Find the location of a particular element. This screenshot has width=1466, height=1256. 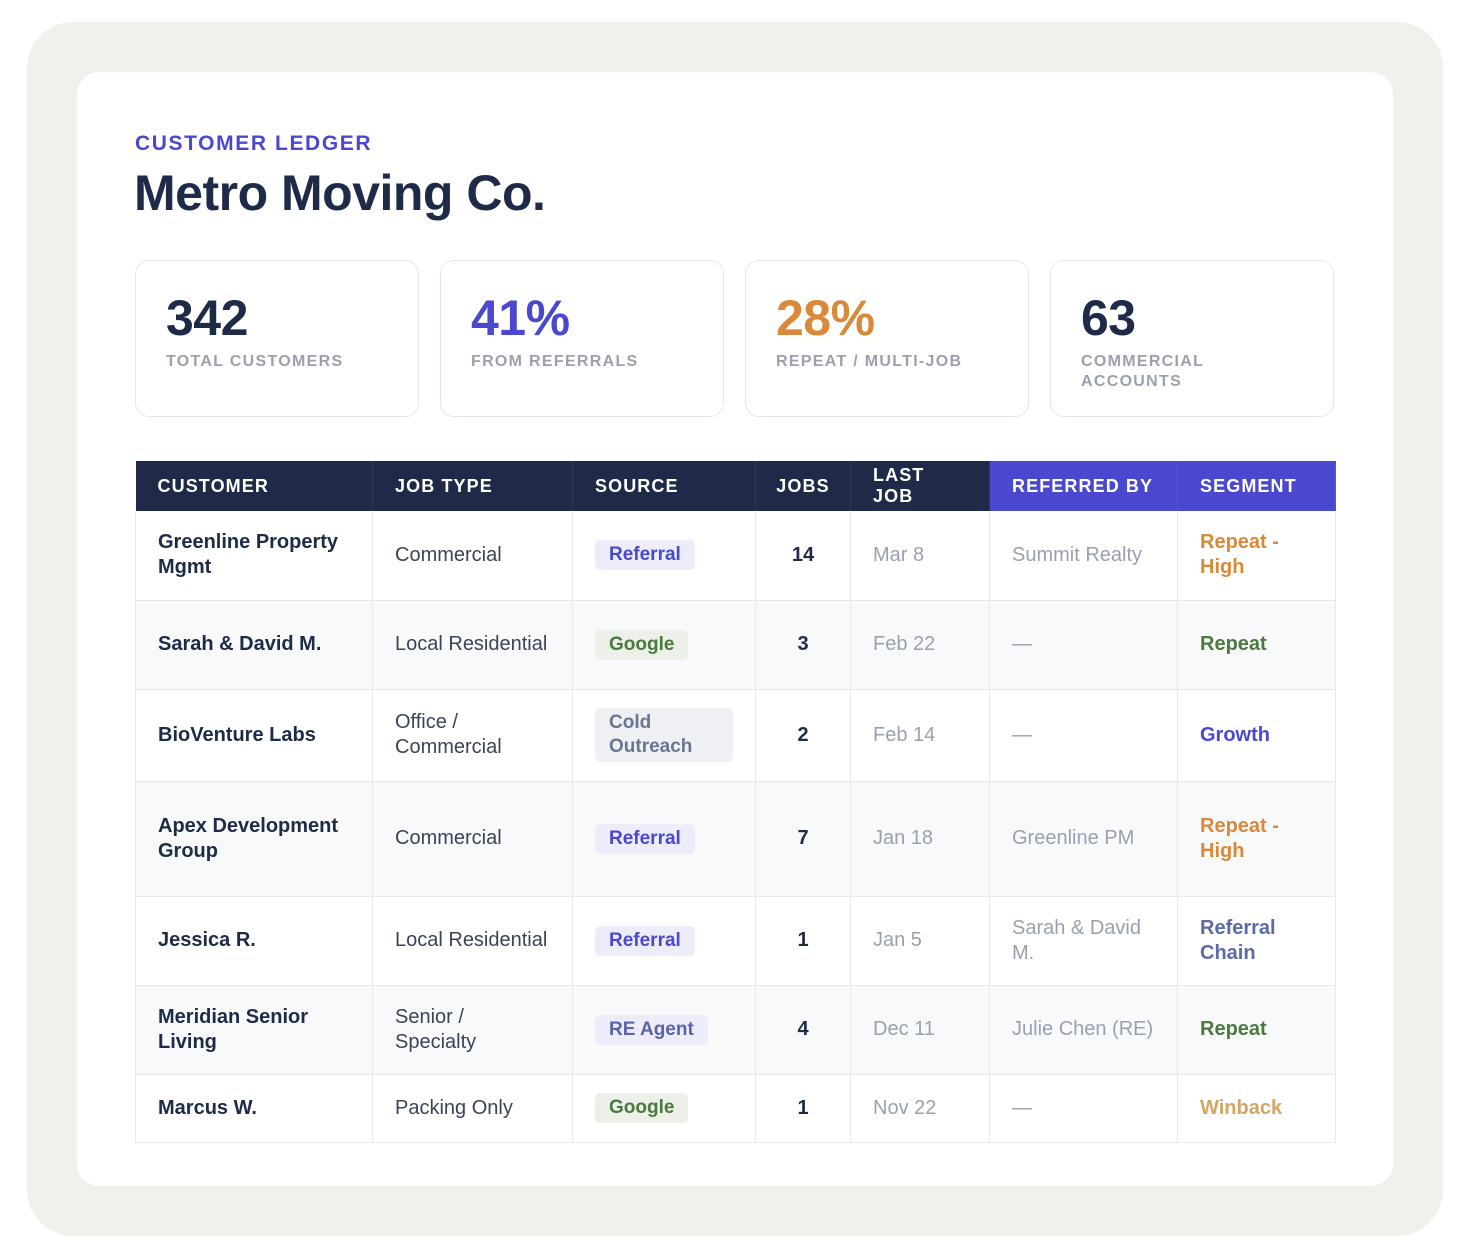

jobs-count: 7 is located at coordinates (803, 839).